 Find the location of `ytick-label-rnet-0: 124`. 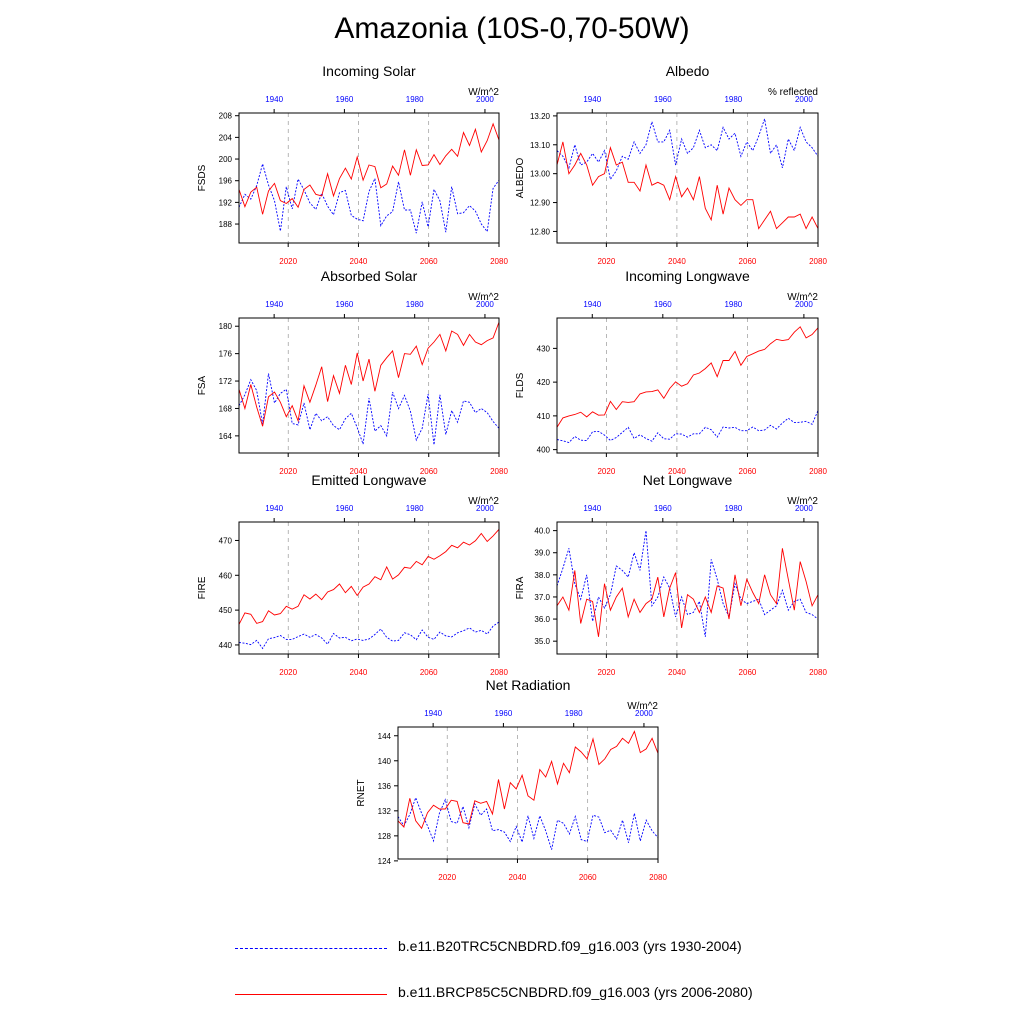

ytick-label-rnet-0: 124 is located at coordinates (385, 861).